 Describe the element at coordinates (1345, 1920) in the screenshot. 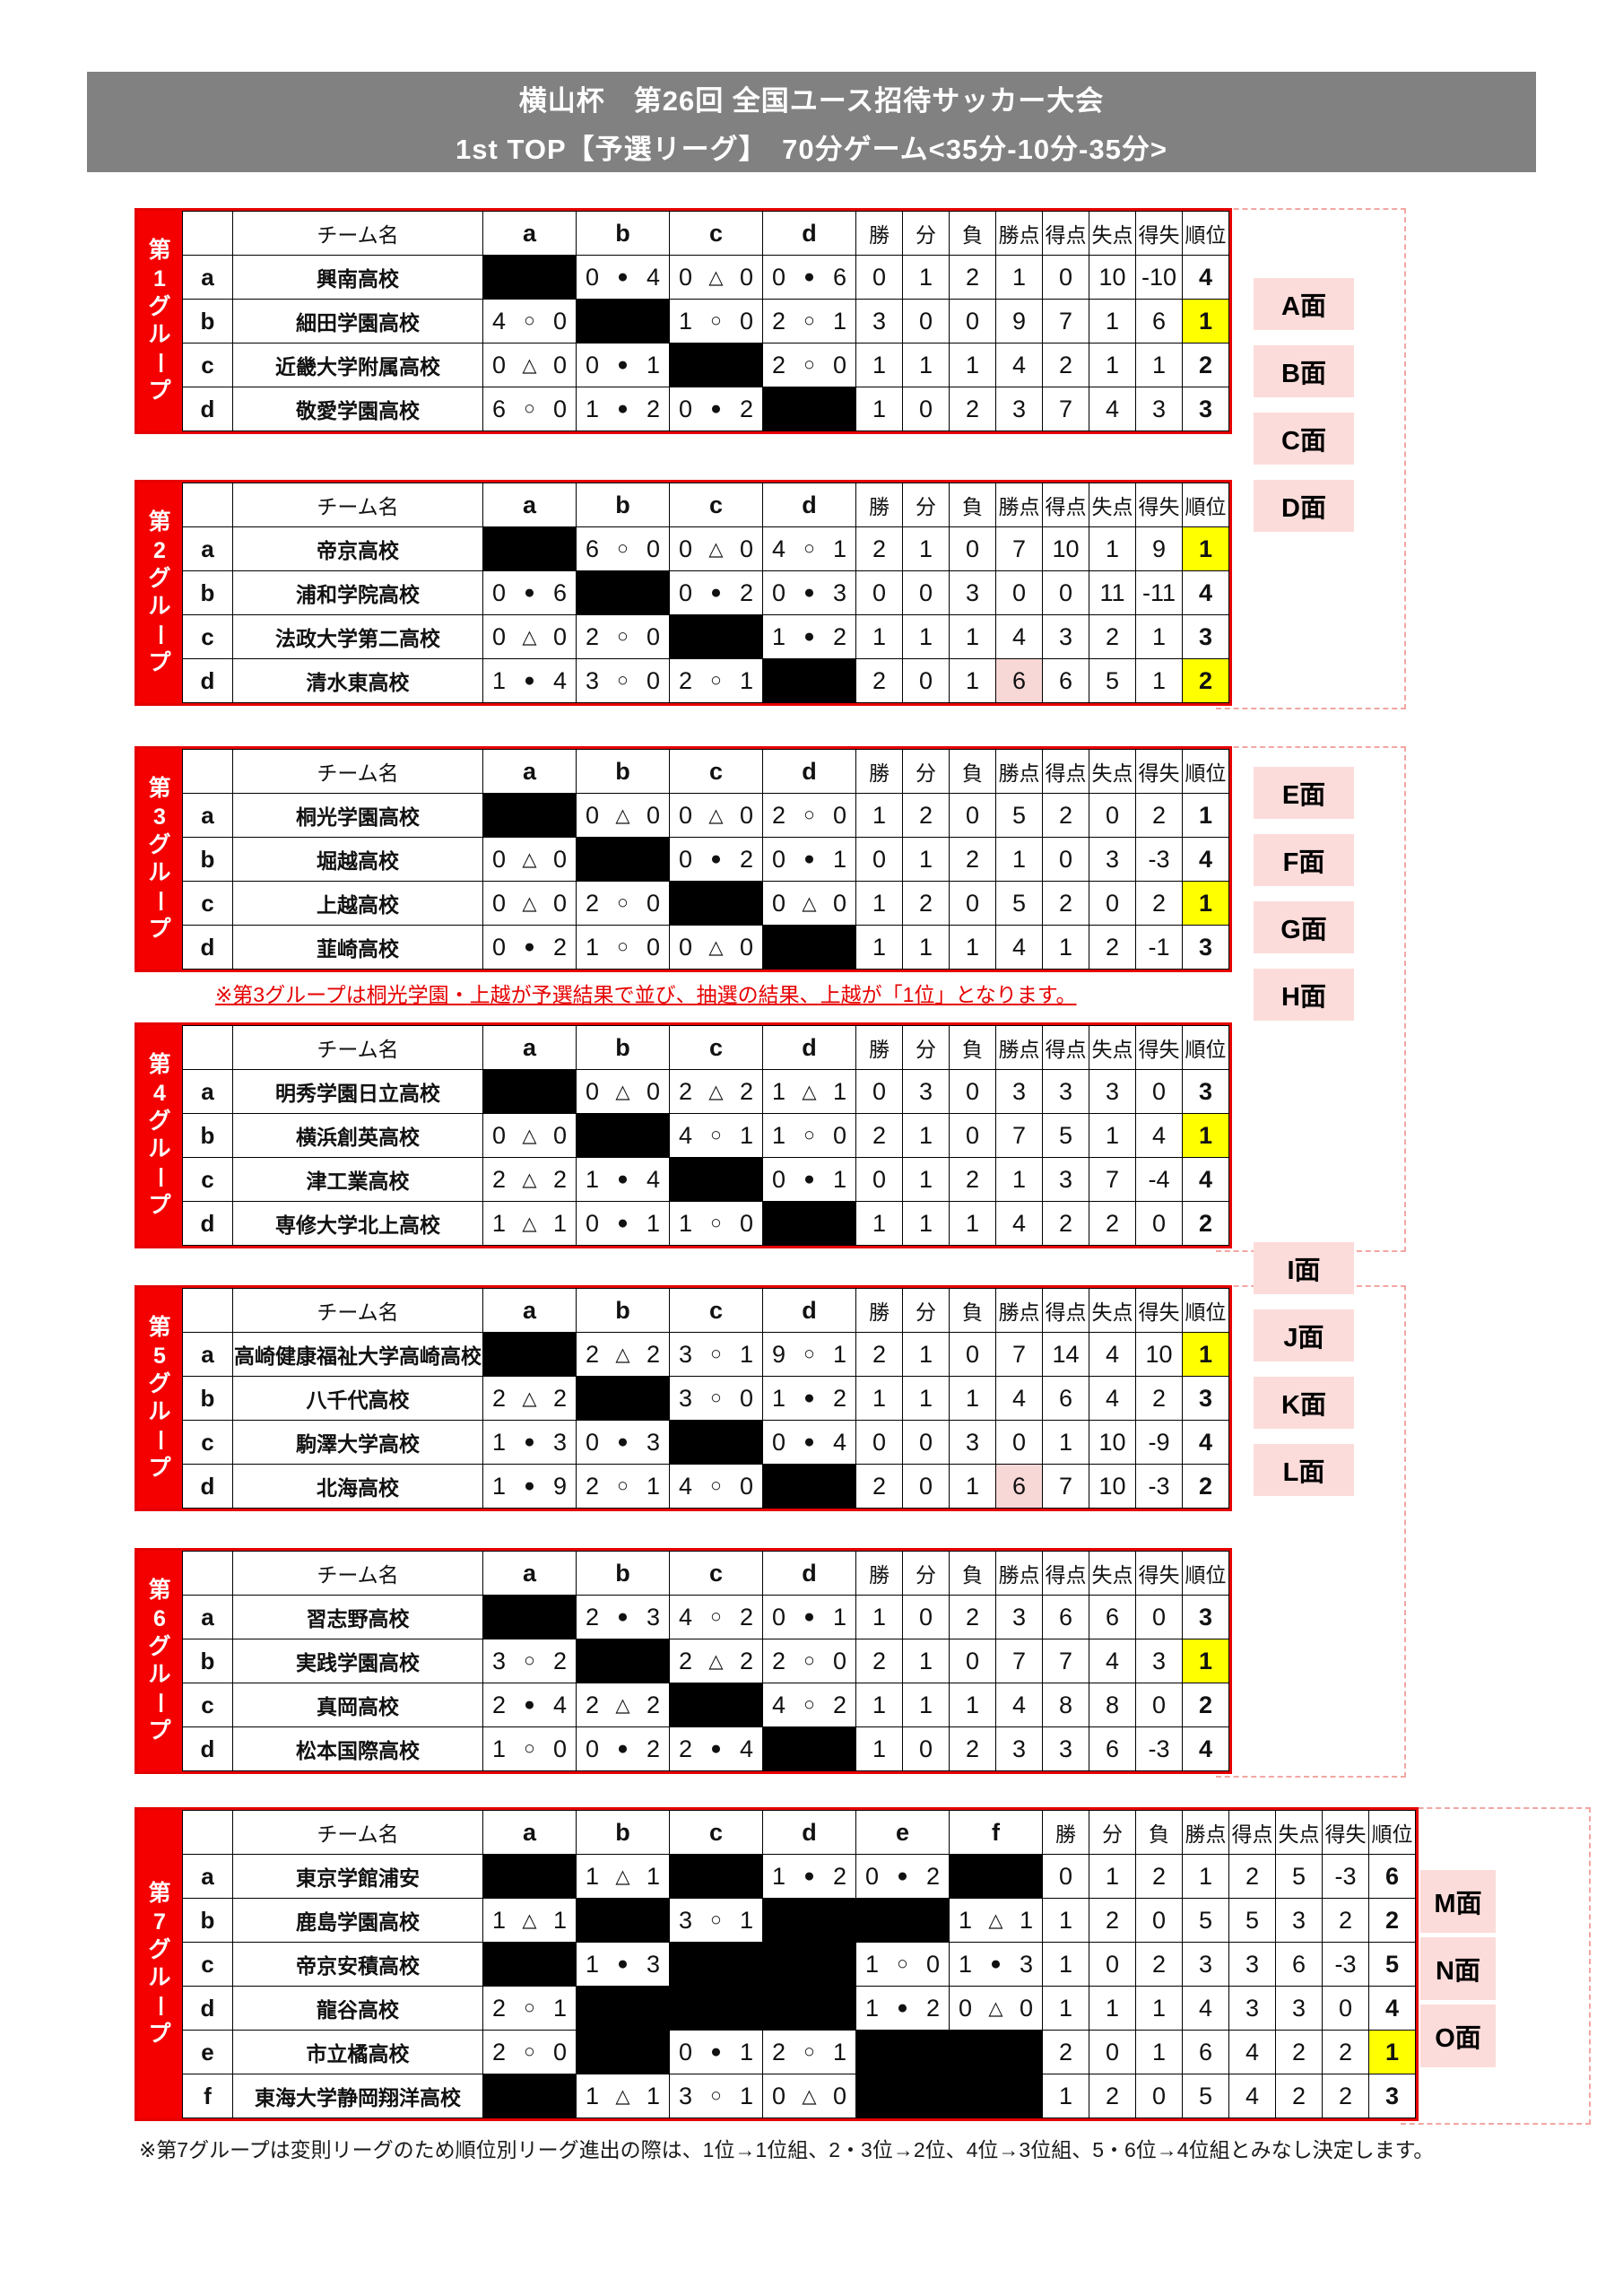

I see `stat-gd-cell: 2` at that location.